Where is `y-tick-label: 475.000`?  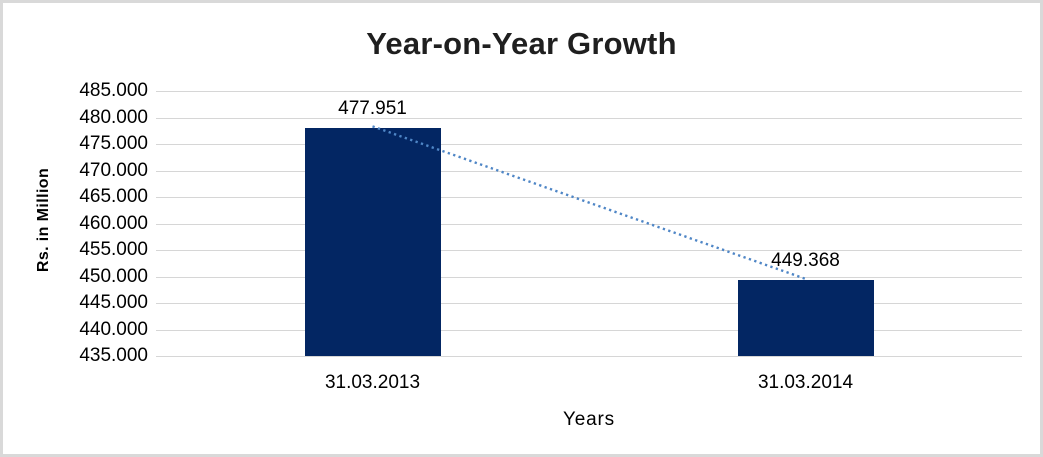 y-tick-label: 475.000 is located at coordinates (113, 143).